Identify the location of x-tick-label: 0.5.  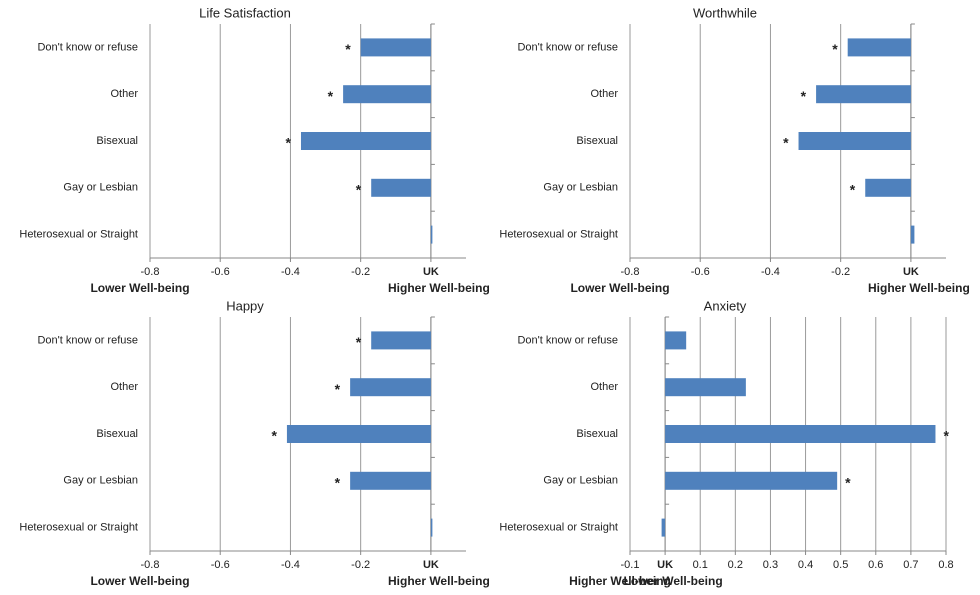
(840, 565).